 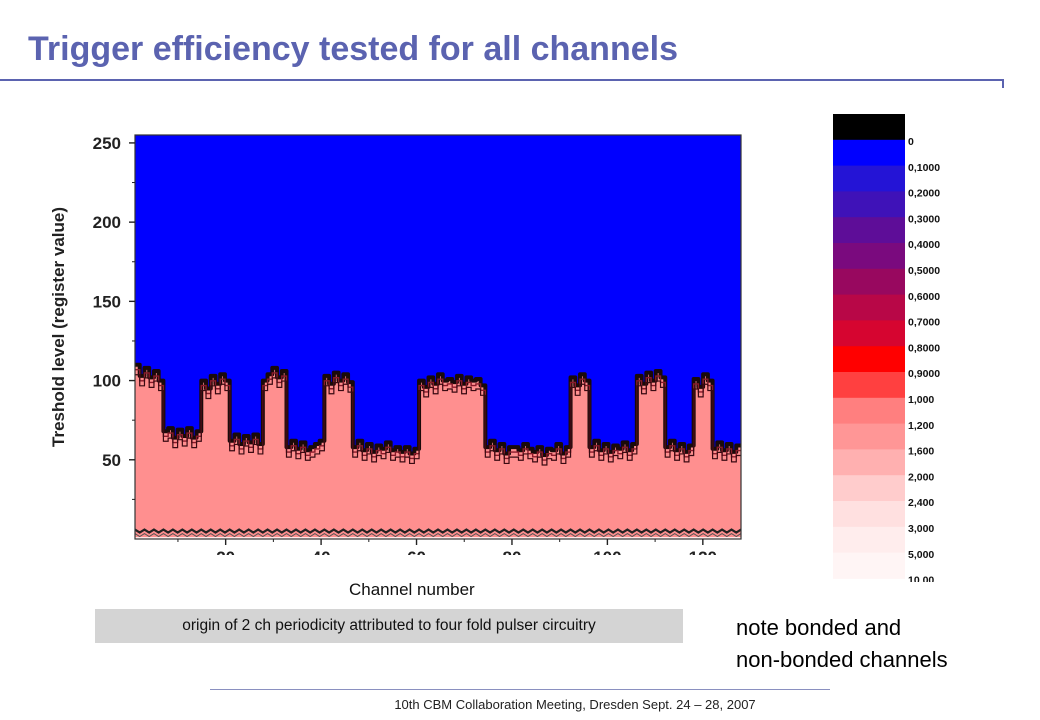 I want to click on colorbar-label: 0,7000, so click(x=924, y=323).